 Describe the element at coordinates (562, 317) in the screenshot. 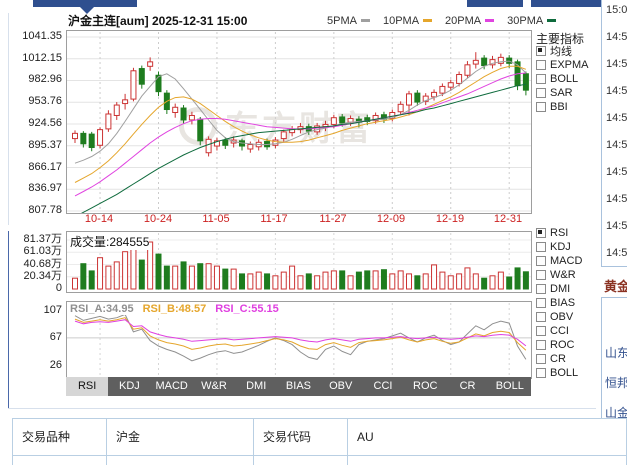

I see `indicator-label: OBV` at that location.